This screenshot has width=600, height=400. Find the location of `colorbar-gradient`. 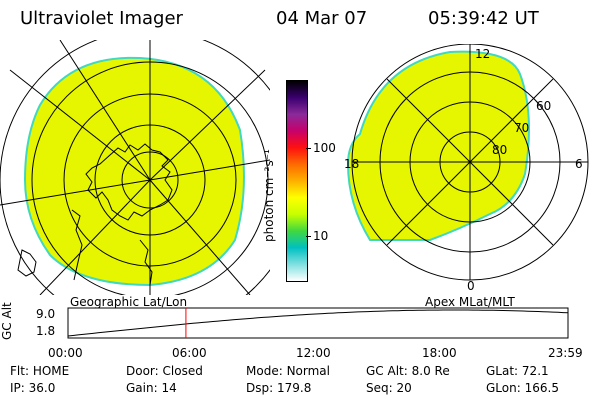

colorbar-gradient is located at coordinates (297, 181).